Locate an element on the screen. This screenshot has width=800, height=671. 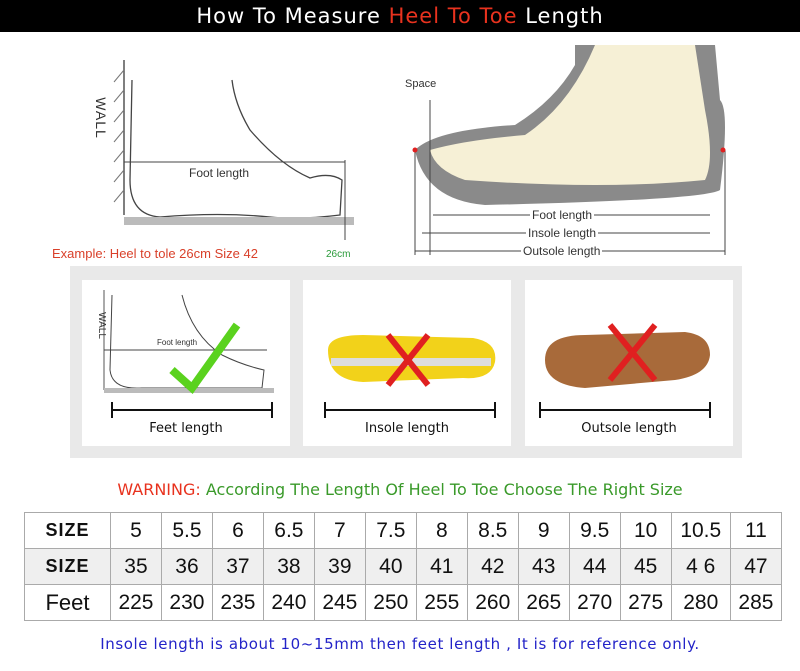
wall-label: WALL is located at coordinates (100, 118).